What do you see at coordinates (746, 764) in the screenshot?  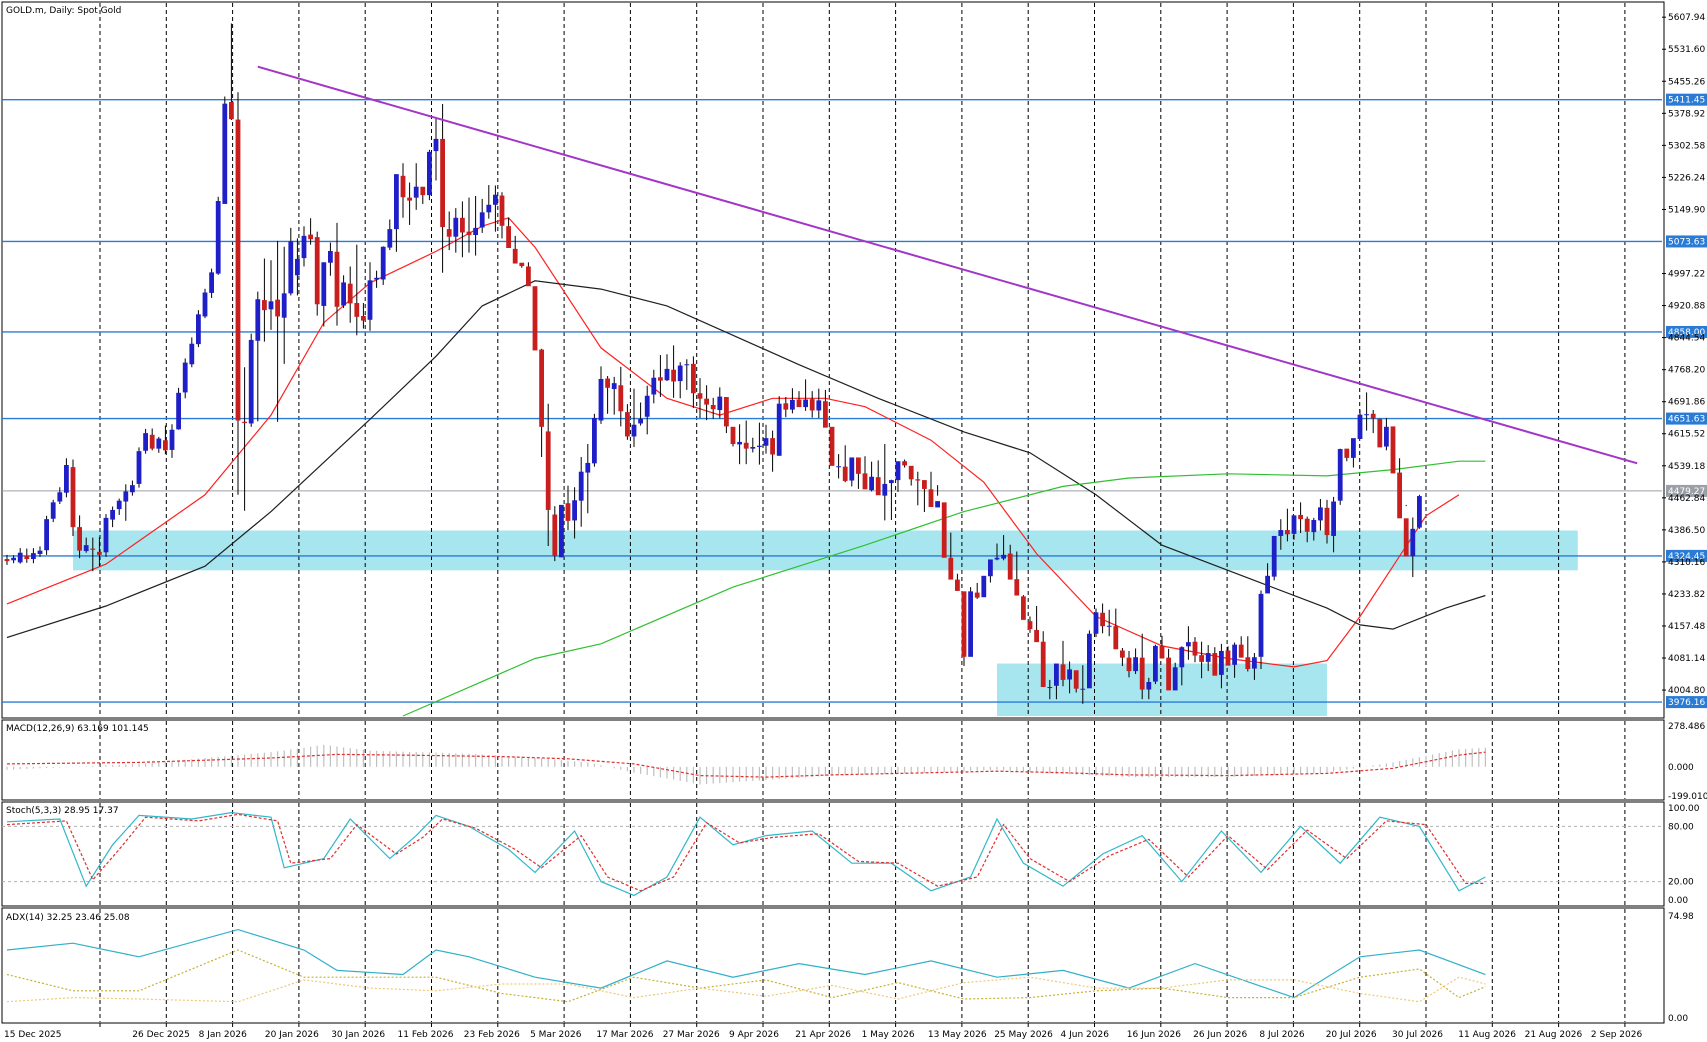 I see `macd-signal-line` at bounding box center [746, 764].